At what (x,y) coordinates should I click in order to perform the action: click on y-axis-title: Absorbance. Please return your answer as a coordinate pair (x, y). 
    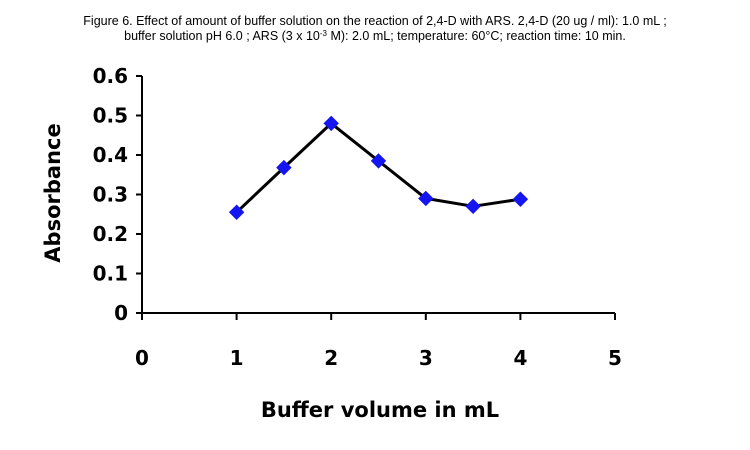
    Looking at the image, I should click on (53, 192).